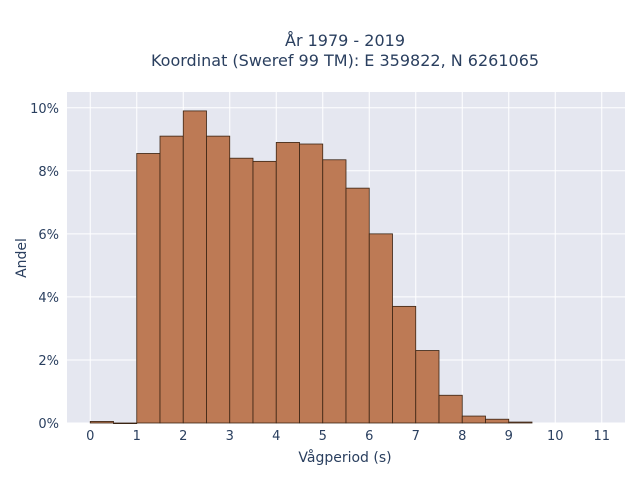  Describe the element at coordinates (183, 436) in the screenshot. I see `x-tick-label: 2` at that location.